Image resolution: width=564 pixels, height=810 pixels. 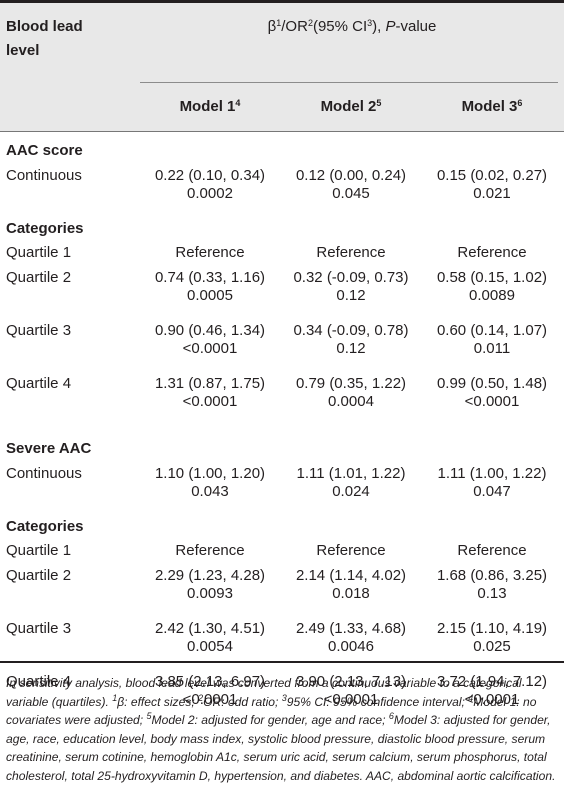 What do you see at coordinates (210, 277) in the screenshot?
I see `estimate-cell: 0.74 (0.33, 1.16)` at bounding box center [210, 277].